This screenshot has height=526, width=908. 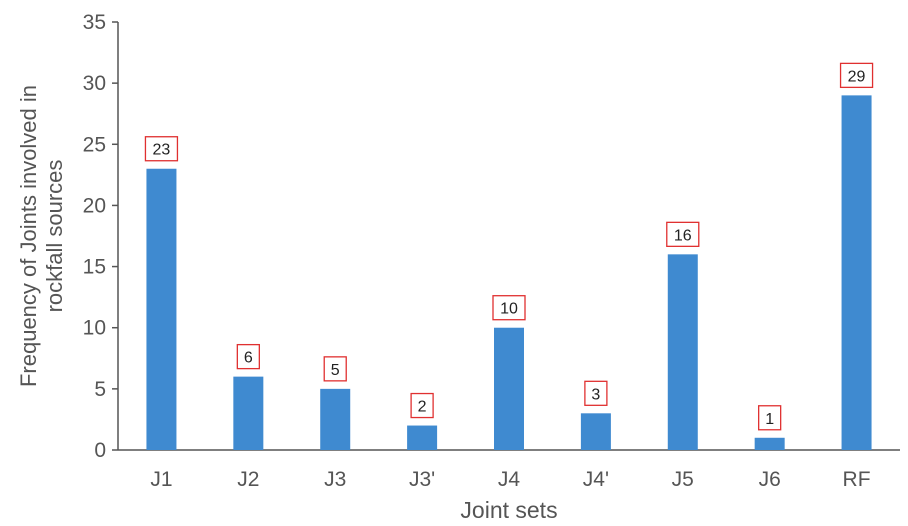 I want to click on data-label: 10, so click(x=509, y=308).